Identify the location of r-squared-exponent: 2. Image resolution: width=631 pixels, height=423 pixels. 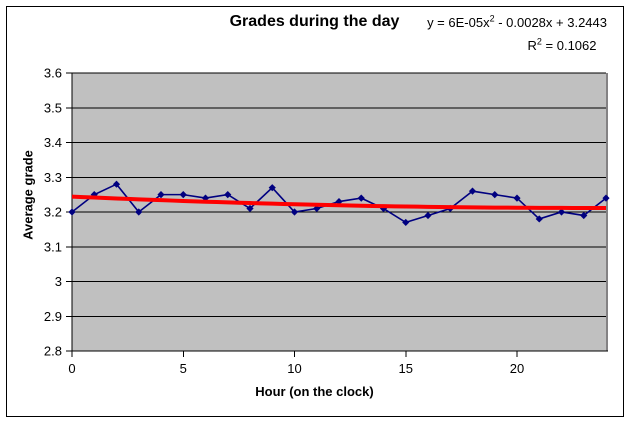
(539, 41).